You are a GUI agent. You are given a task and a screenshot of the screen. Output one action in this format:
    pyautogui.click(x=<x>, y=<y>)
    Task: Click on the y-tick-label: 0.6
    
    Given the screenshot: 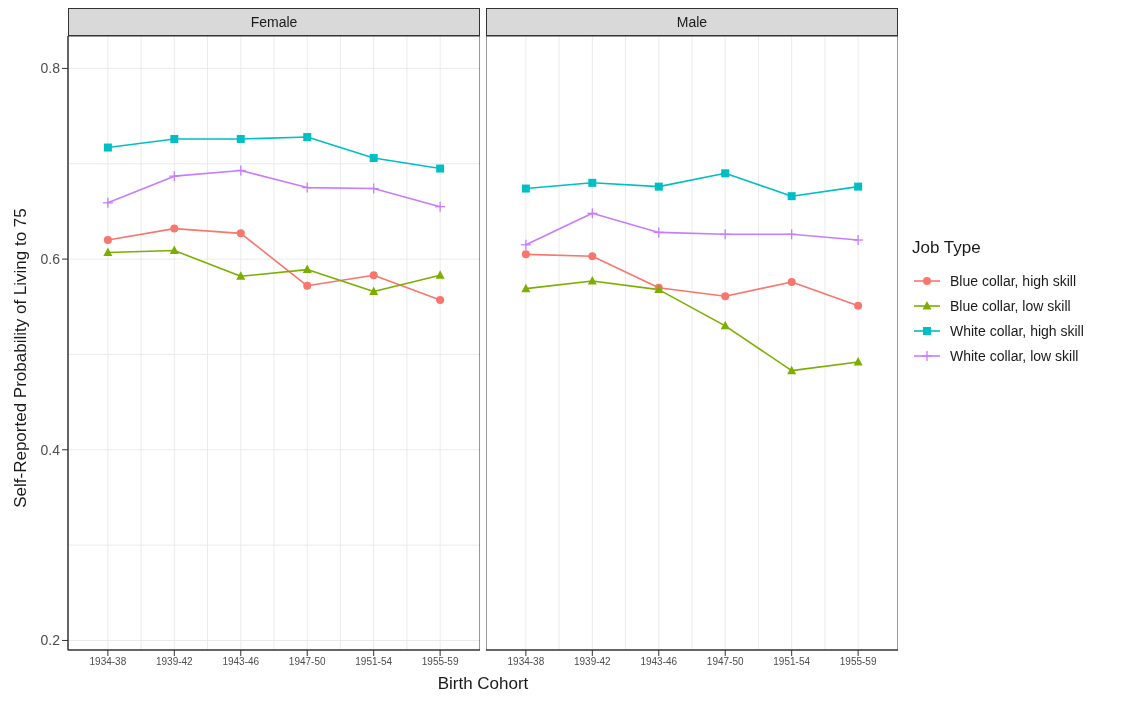 What is the action you would take?
    pyautogui.click(x=50, y=259)
    